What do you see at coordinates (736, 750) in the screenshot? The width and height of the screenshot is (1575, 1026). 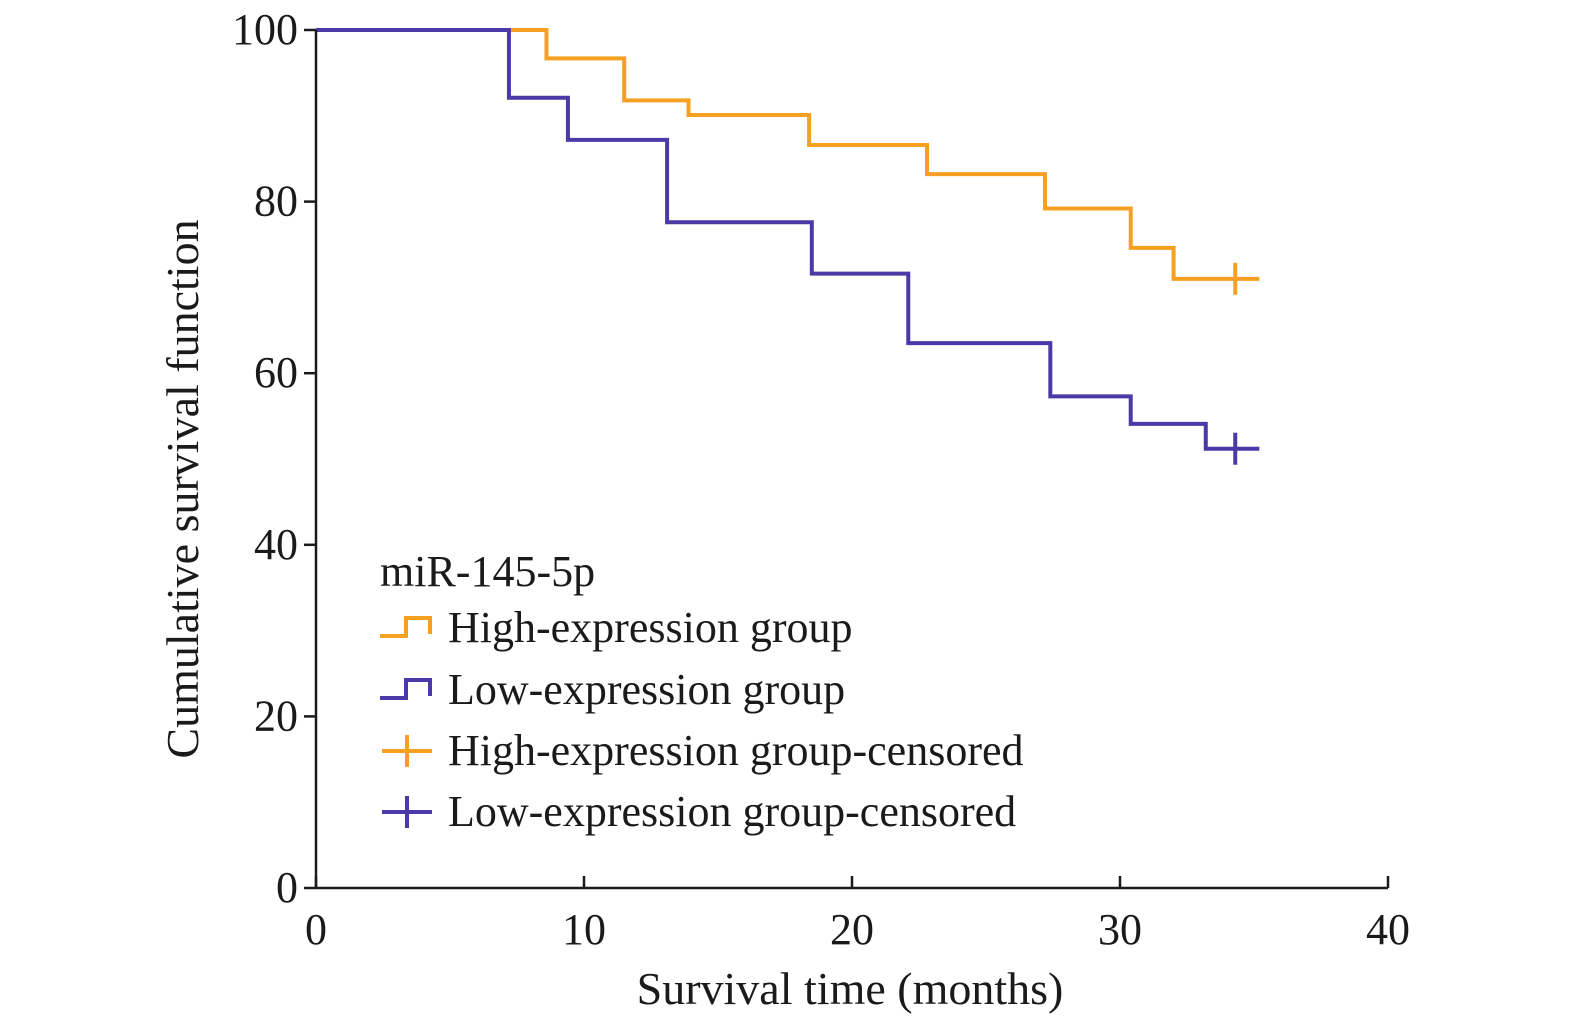 I see `legend-entry-label: High-expression group-censored` at bounding box center [736, 750].